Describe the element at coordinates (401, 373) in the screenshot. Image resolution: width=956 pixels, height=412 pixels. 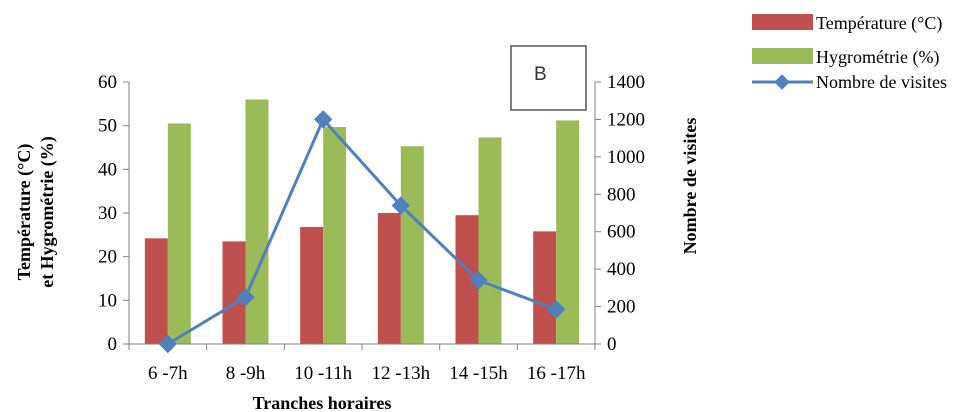
I see `x-tick-label: 12 -13h` at that location.